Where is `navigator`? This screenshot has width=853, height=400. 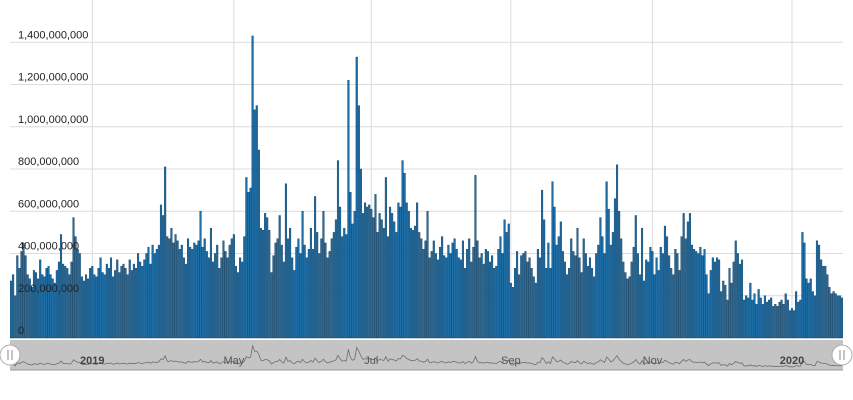
navigator is located at coordinates (426, 355).